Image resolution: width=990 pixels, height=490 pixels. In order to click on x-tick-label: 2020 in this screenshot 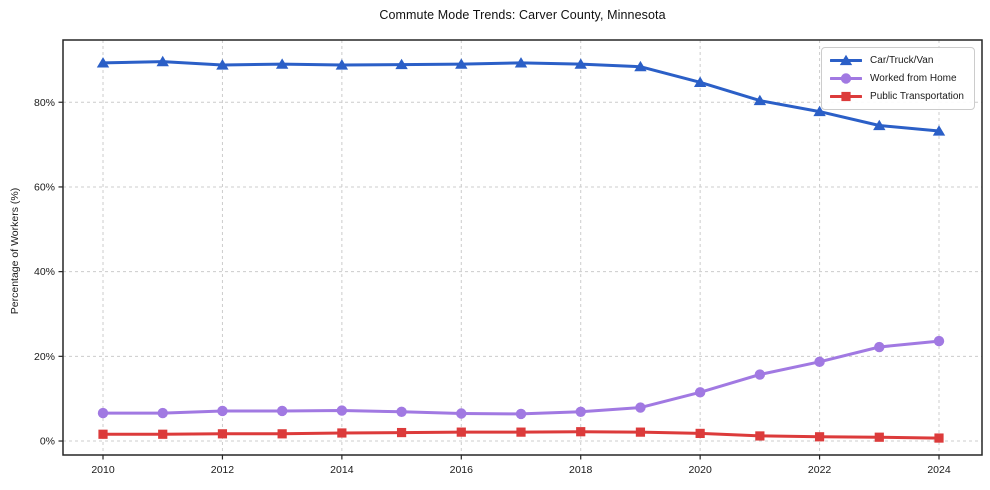, I will do `click(700, 470)`.